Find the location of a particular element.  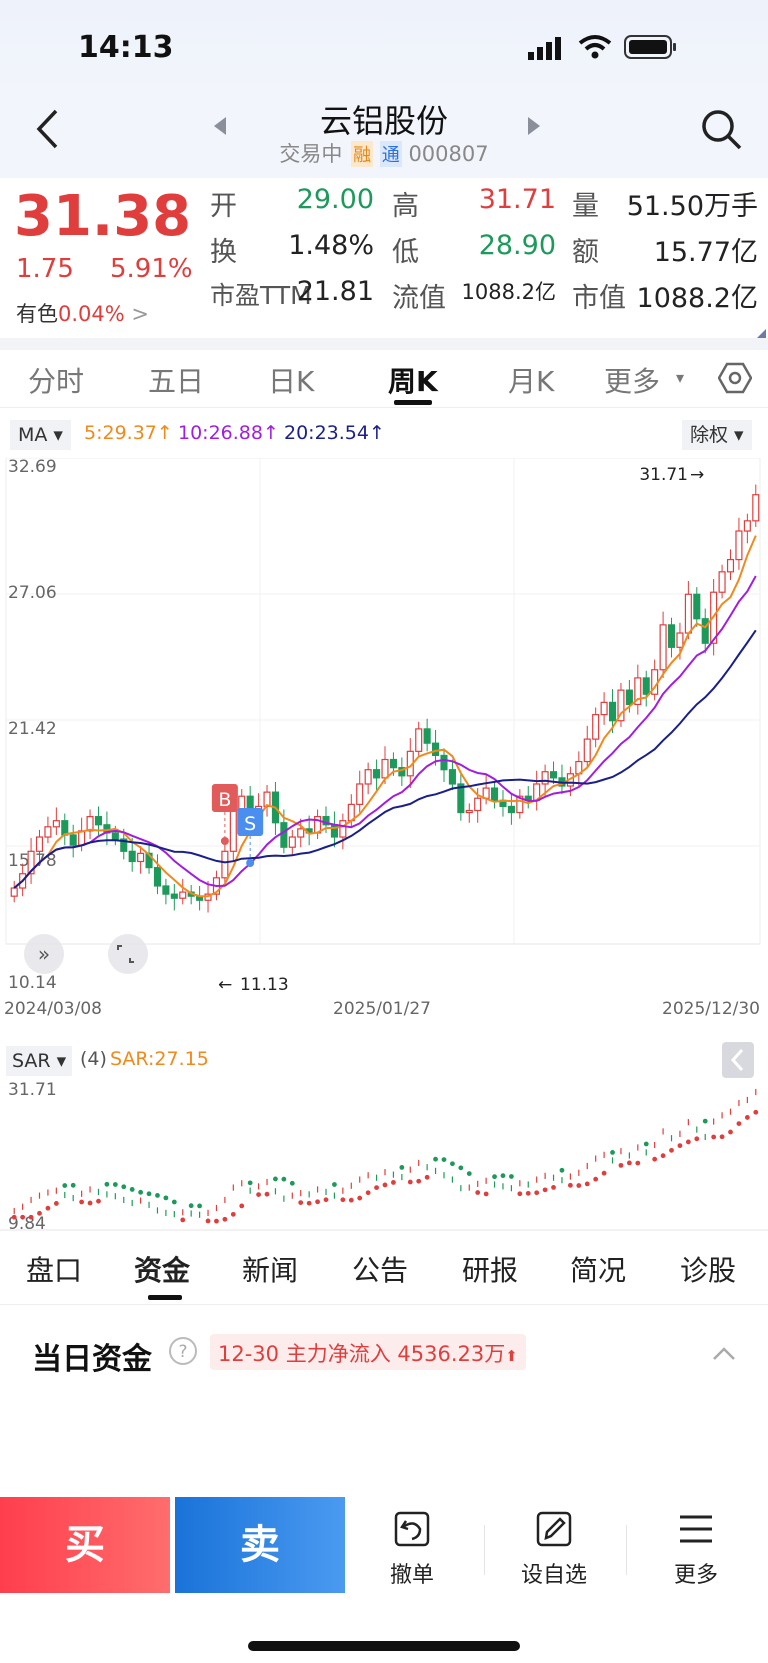

fund-value: 4536.23万 is located at coordinates (451, 1354).